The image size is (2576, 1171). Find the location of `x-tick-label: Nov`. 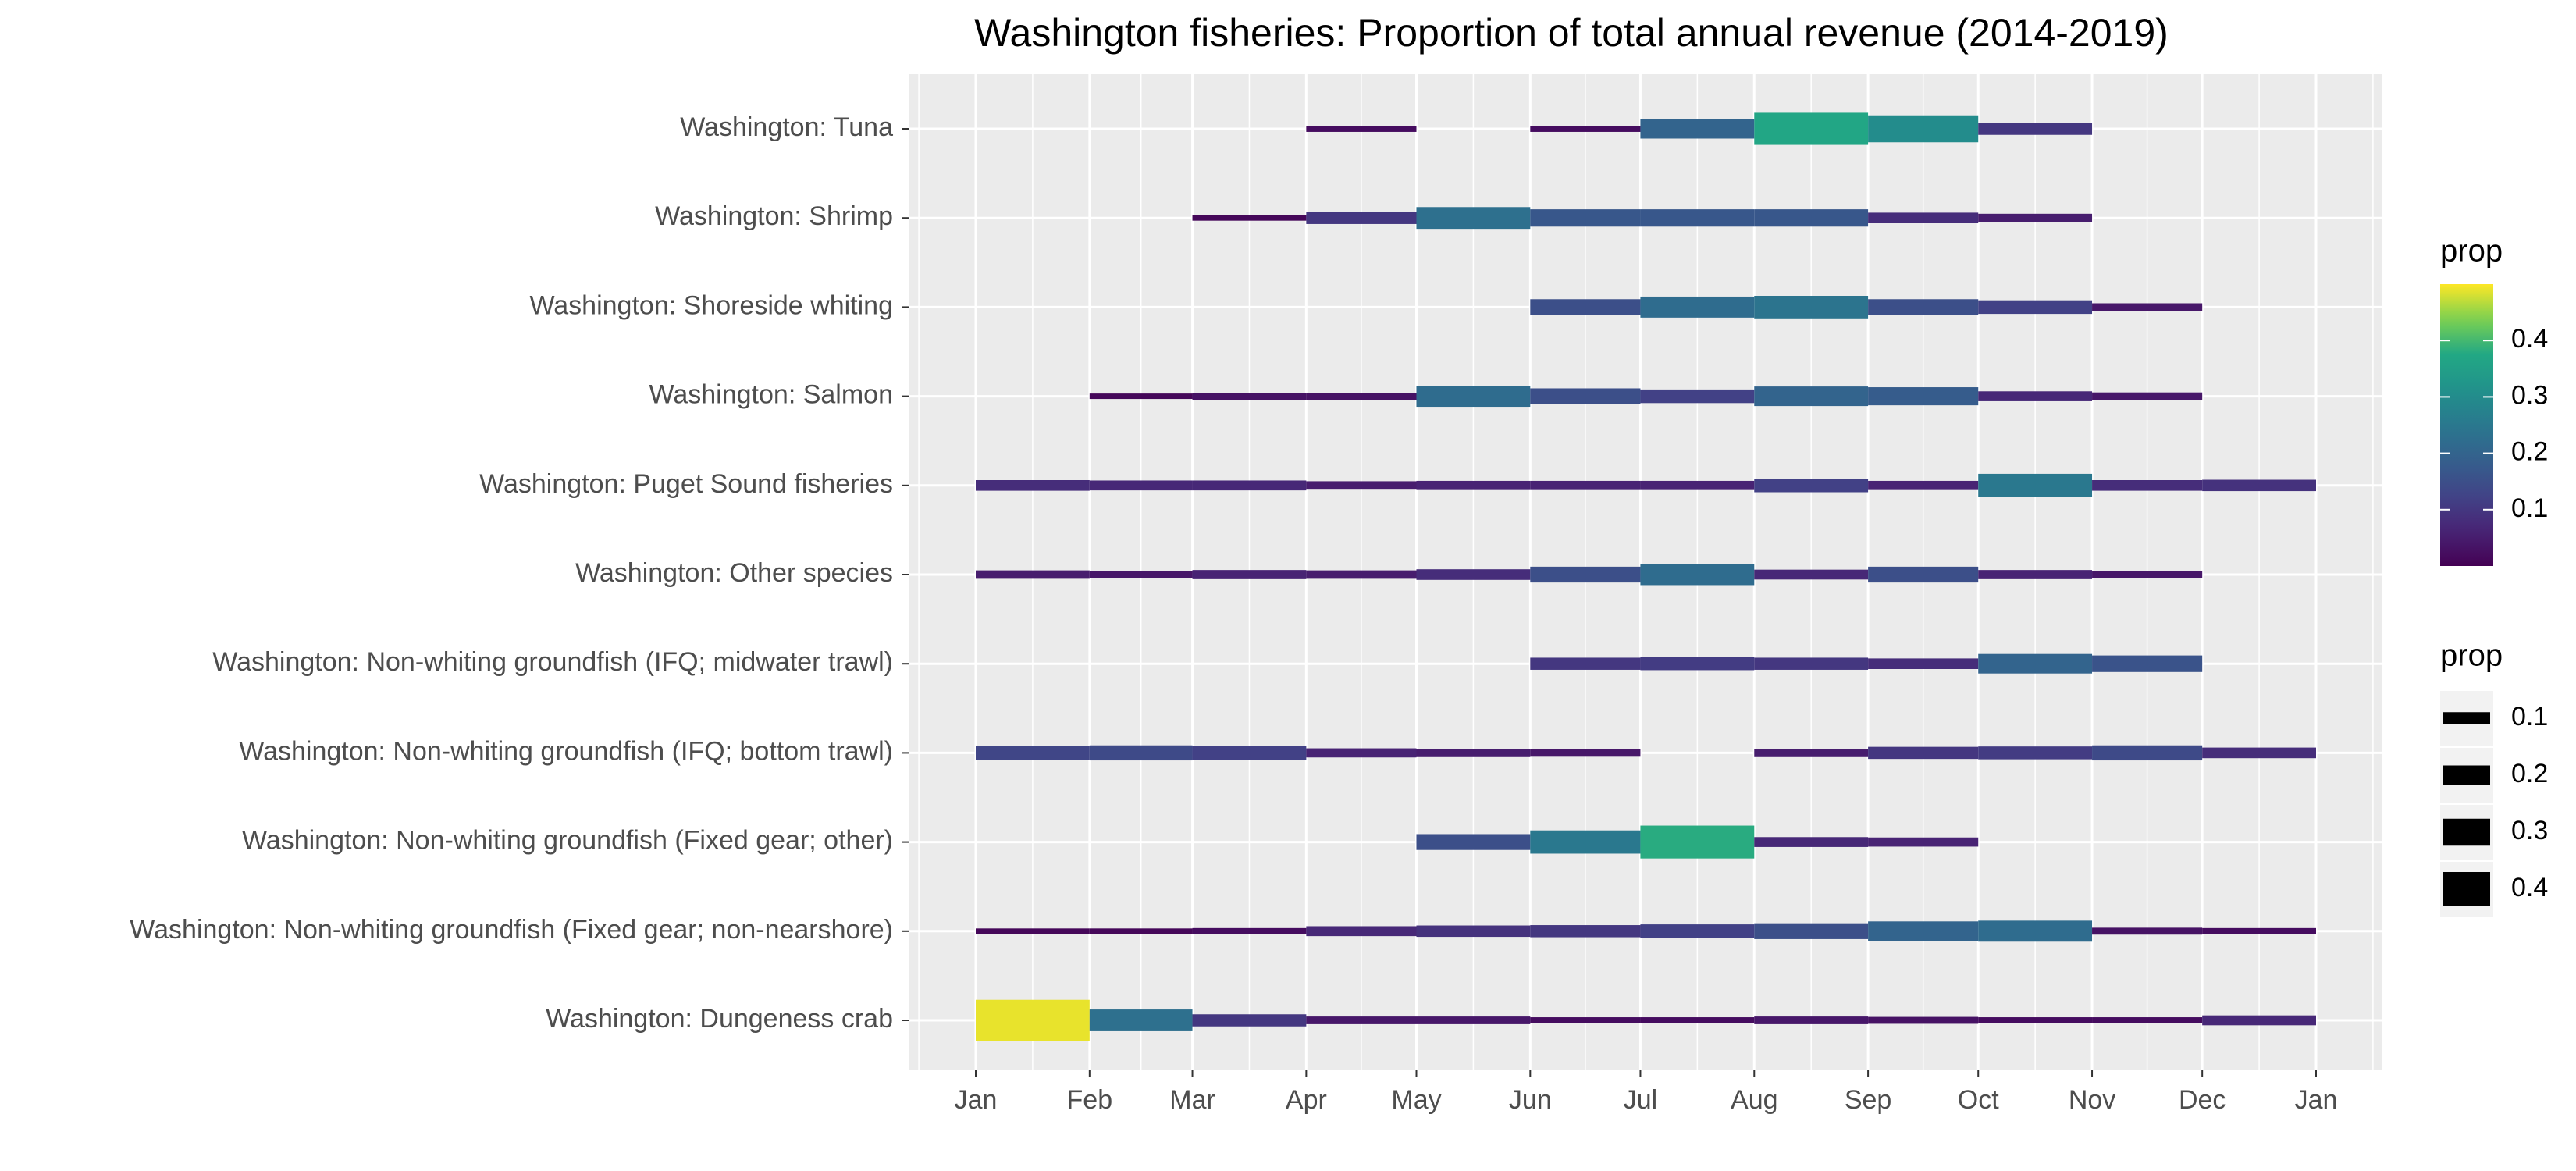

x-tick-label: Nov is located at coordinates (2092, 1100).